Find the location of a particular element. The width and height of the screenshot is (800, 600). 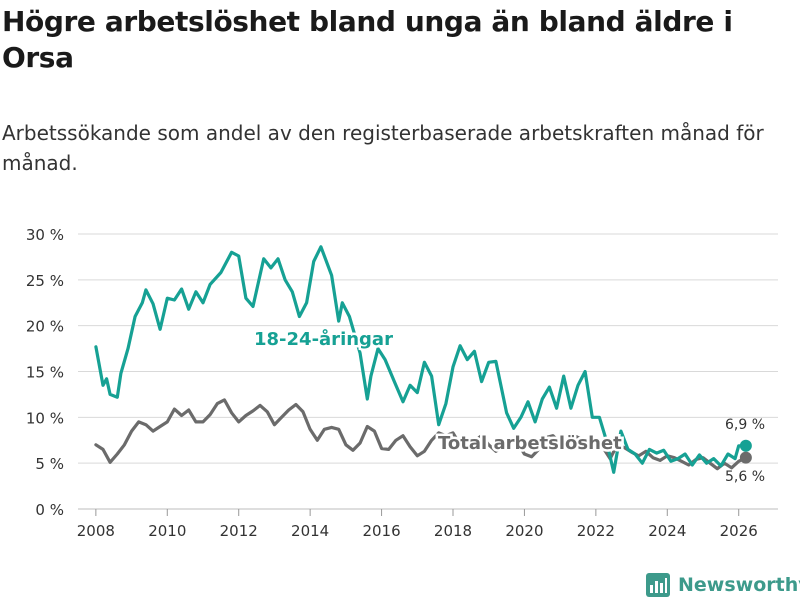

total-series-label: Total arbetslöshet is located at coordinates (530, 443).